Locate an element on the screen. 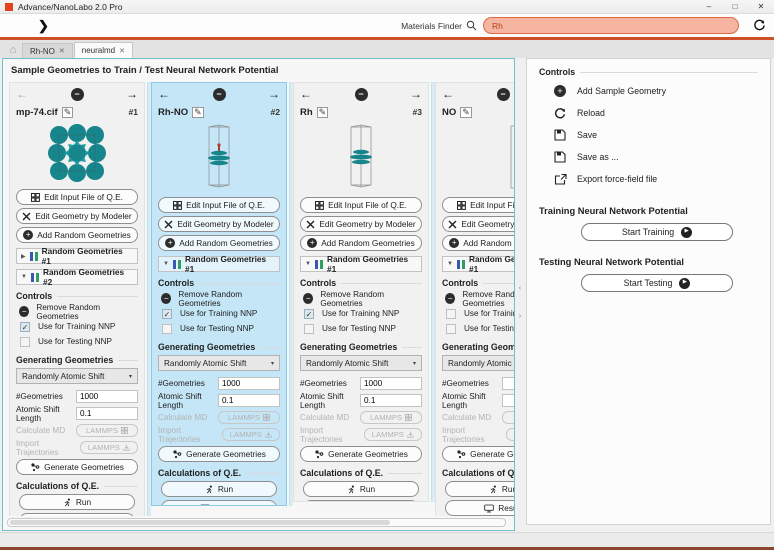  collapse-left-icon: ‹ is located at coordinates (520, 287).